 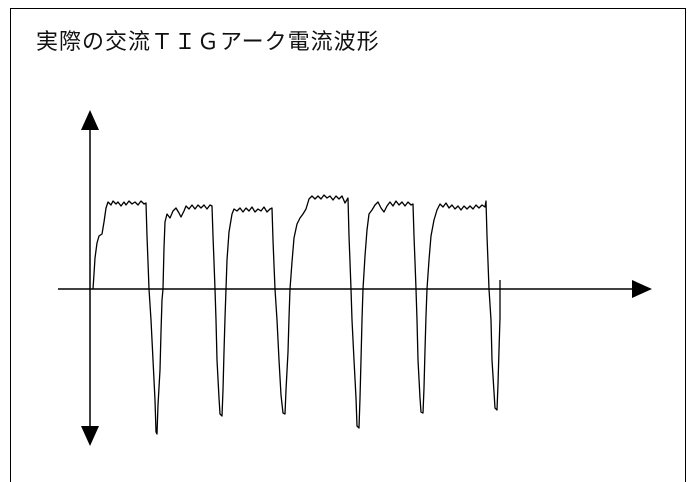 What do you see at coordinates (208, 42) in the screenshot?
I see `figure-title: 実際の交流ＴＩＧアーク電流波形` at bounding box center [208, 42].